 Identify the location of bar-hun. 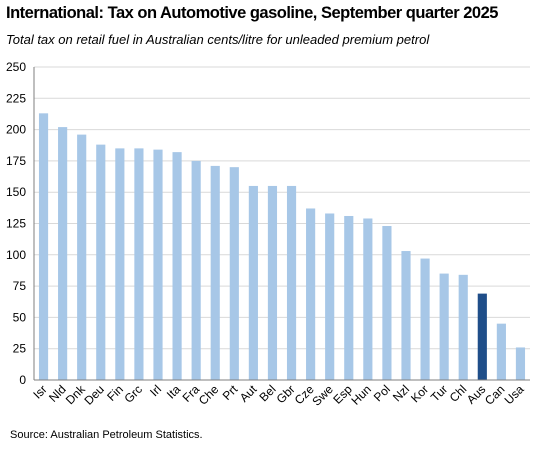
(368, 299).